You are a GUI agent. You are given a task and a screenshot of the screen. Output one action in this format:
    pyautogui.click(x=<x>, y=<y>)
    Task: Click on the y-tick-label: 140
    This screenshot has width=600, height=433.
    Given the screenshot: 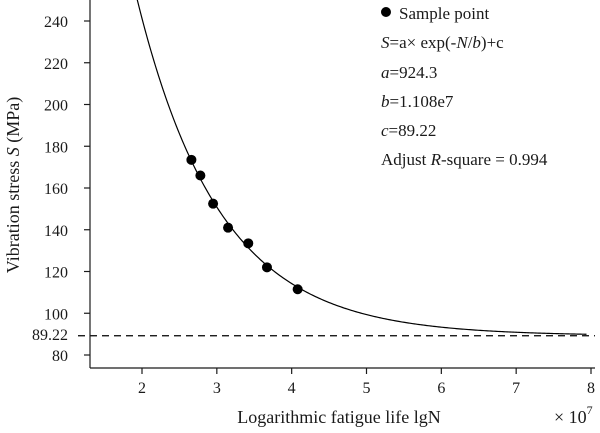 What is the action you would take?
    pyautogui.click(x=56, y=231)
    